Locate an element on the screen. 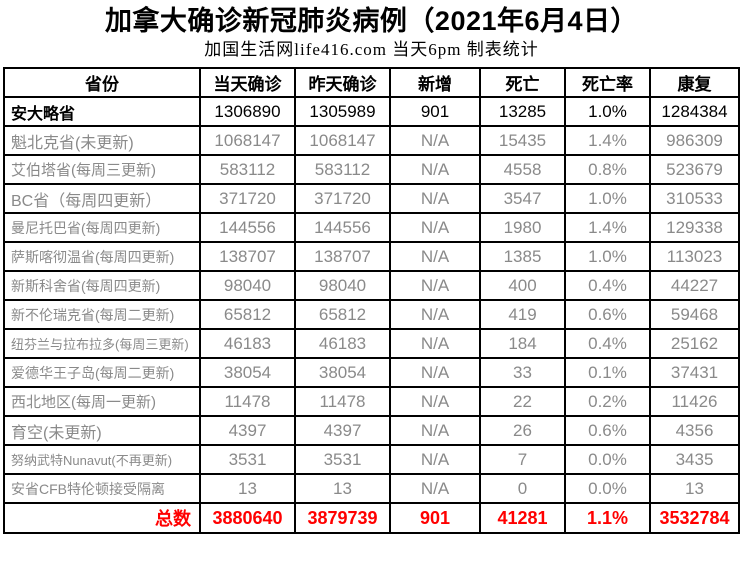  today-confirmed-cell: 3531 is located at coordinates (247, 459).